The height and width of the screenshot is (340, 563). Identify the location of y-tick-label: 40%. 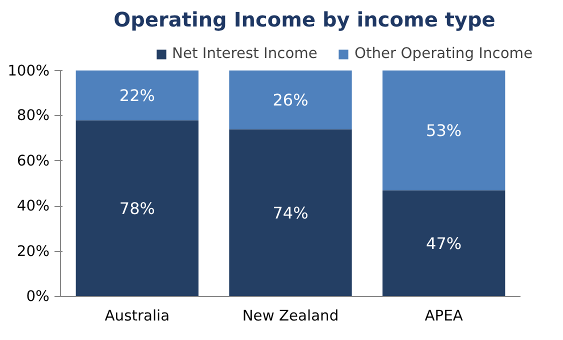
(33, 206).